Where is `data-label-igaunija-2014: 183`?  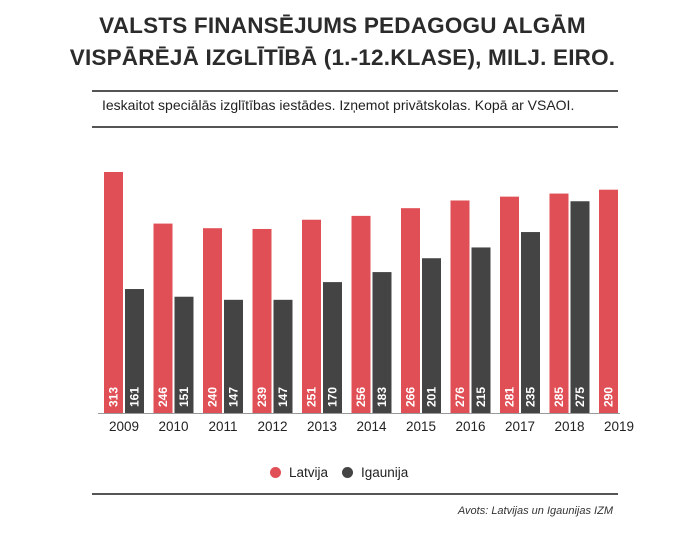
data-label-igaunija-2014: 183 is located at coordinates (382, 397).